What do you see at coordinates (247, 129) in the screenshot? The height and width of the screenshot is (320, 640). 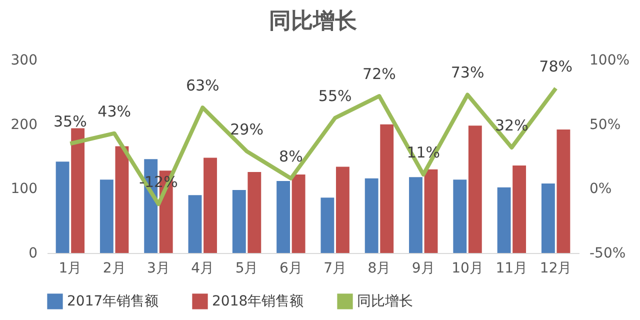 I see `data-label: 29%` at bounding box center [247, 129].